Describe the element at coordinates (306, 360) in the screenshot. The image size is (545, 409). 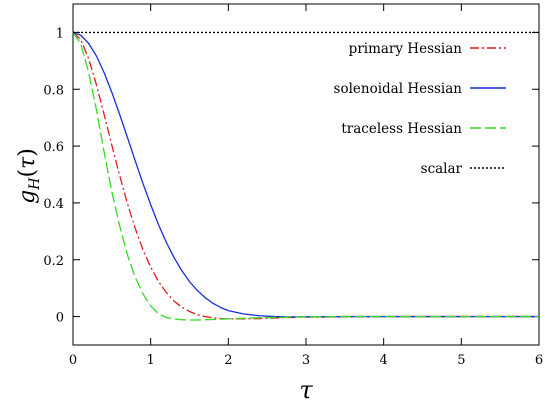
I see `x-tick-label: 3` at that location.